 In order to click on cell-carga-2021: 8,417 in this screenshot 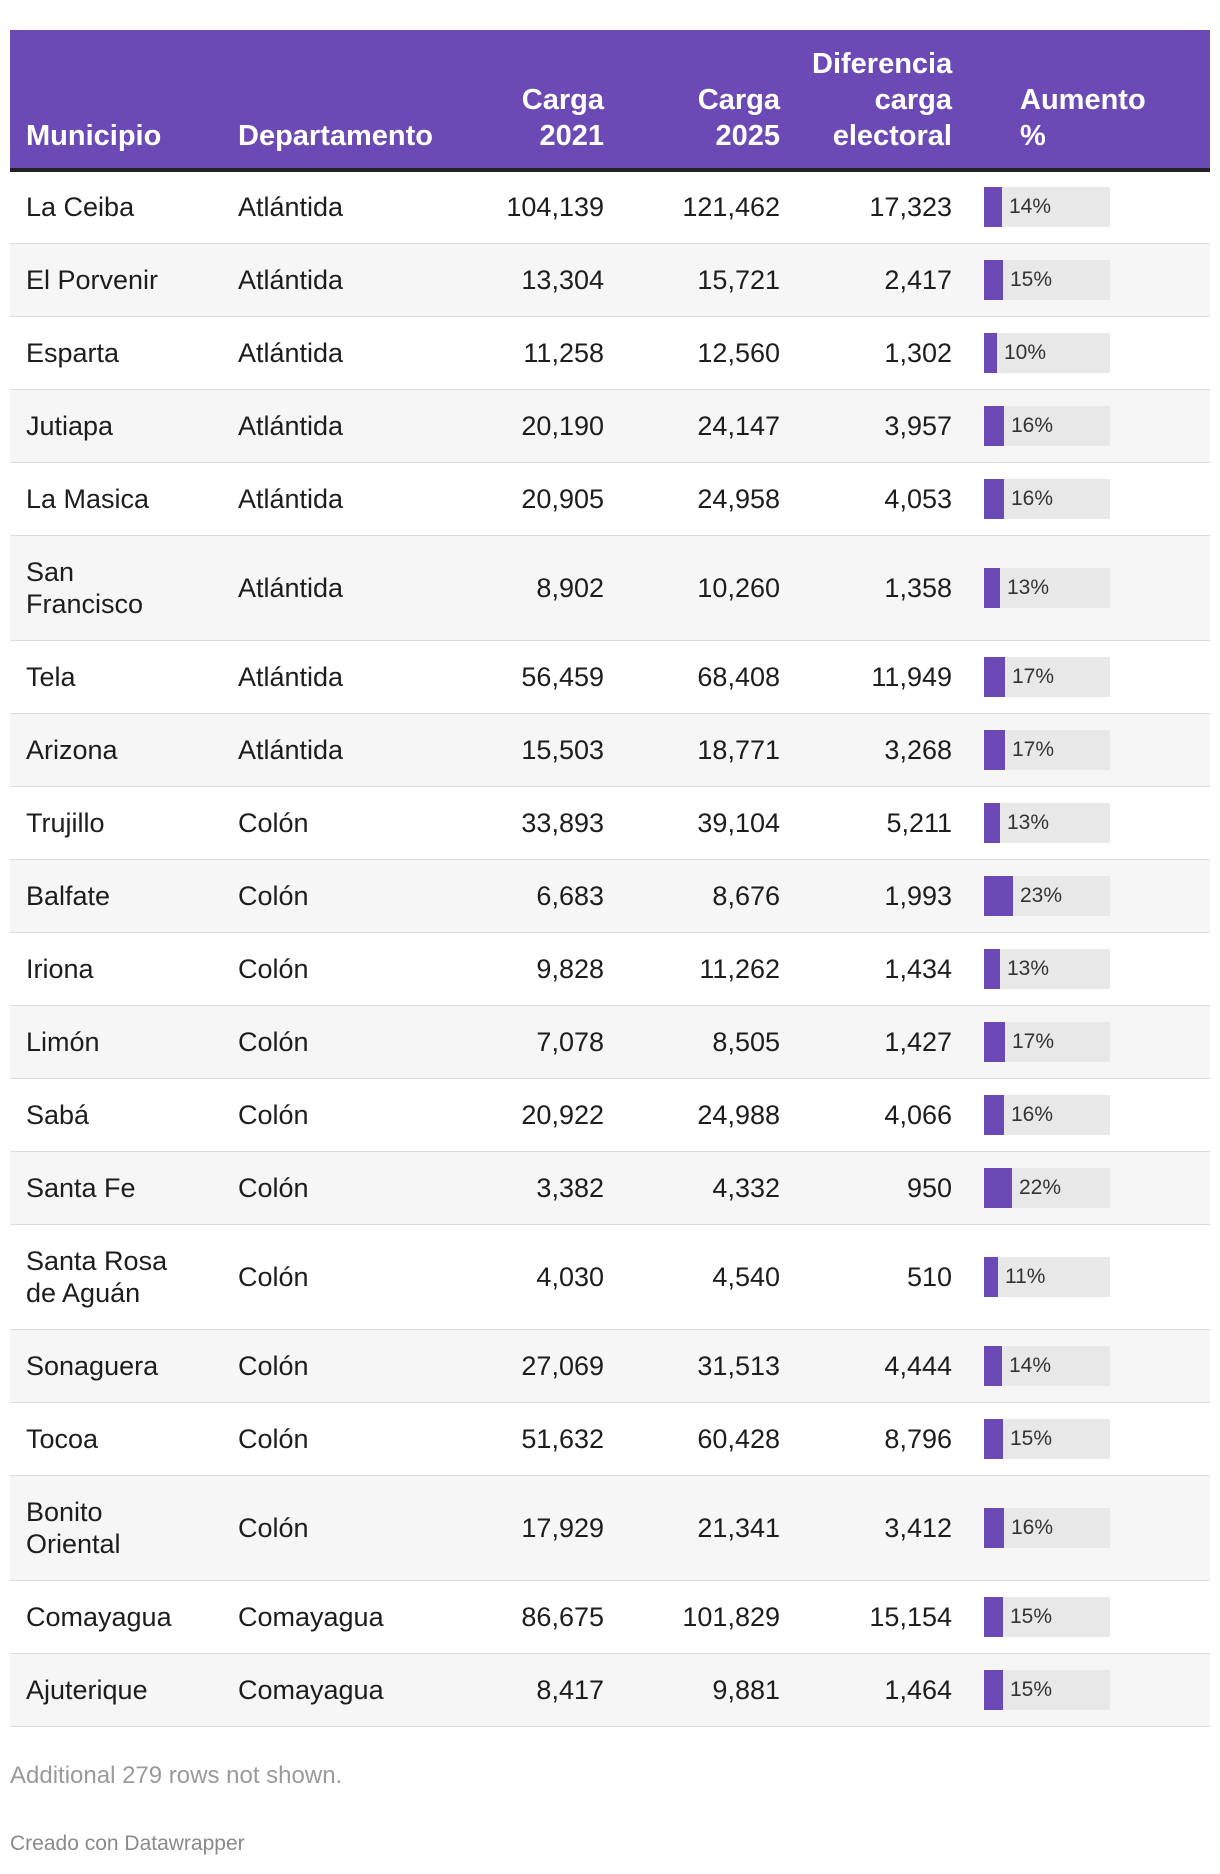, I will do `click(533, 1690)`.